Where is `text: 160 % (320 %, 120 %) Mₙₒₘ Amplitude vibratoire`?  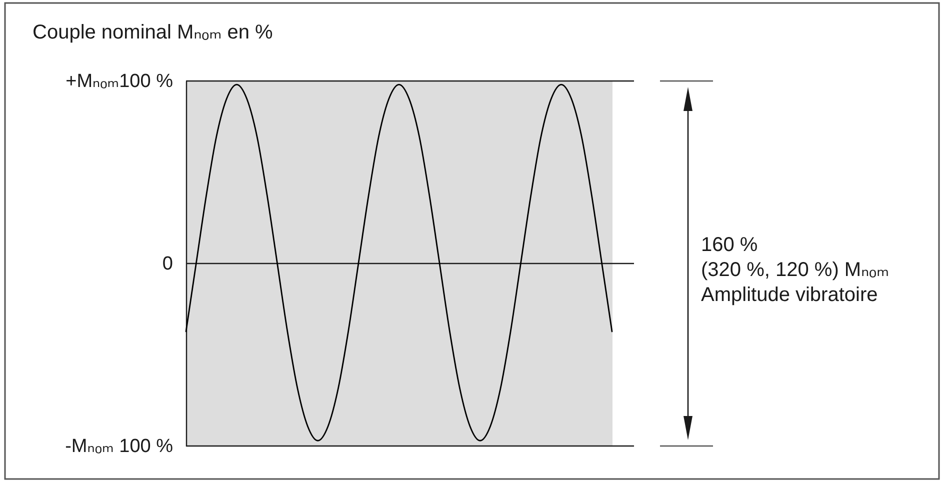
text: 160 % (320 %, 120 %) Mₙₒₘ Amplitude vibratoire is located at coordinates (795, 270).